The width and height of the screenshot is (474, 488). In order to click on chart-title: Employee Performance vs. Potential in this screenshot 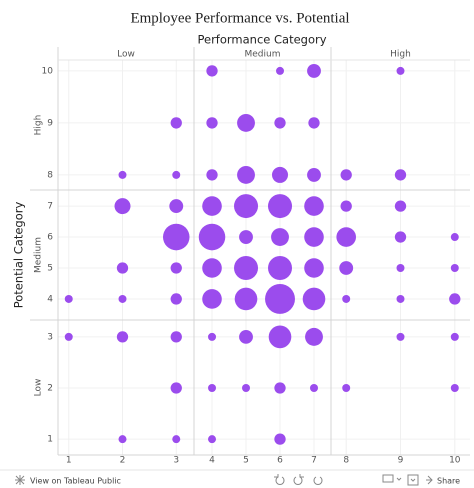, I will do `click(239, 18)`.